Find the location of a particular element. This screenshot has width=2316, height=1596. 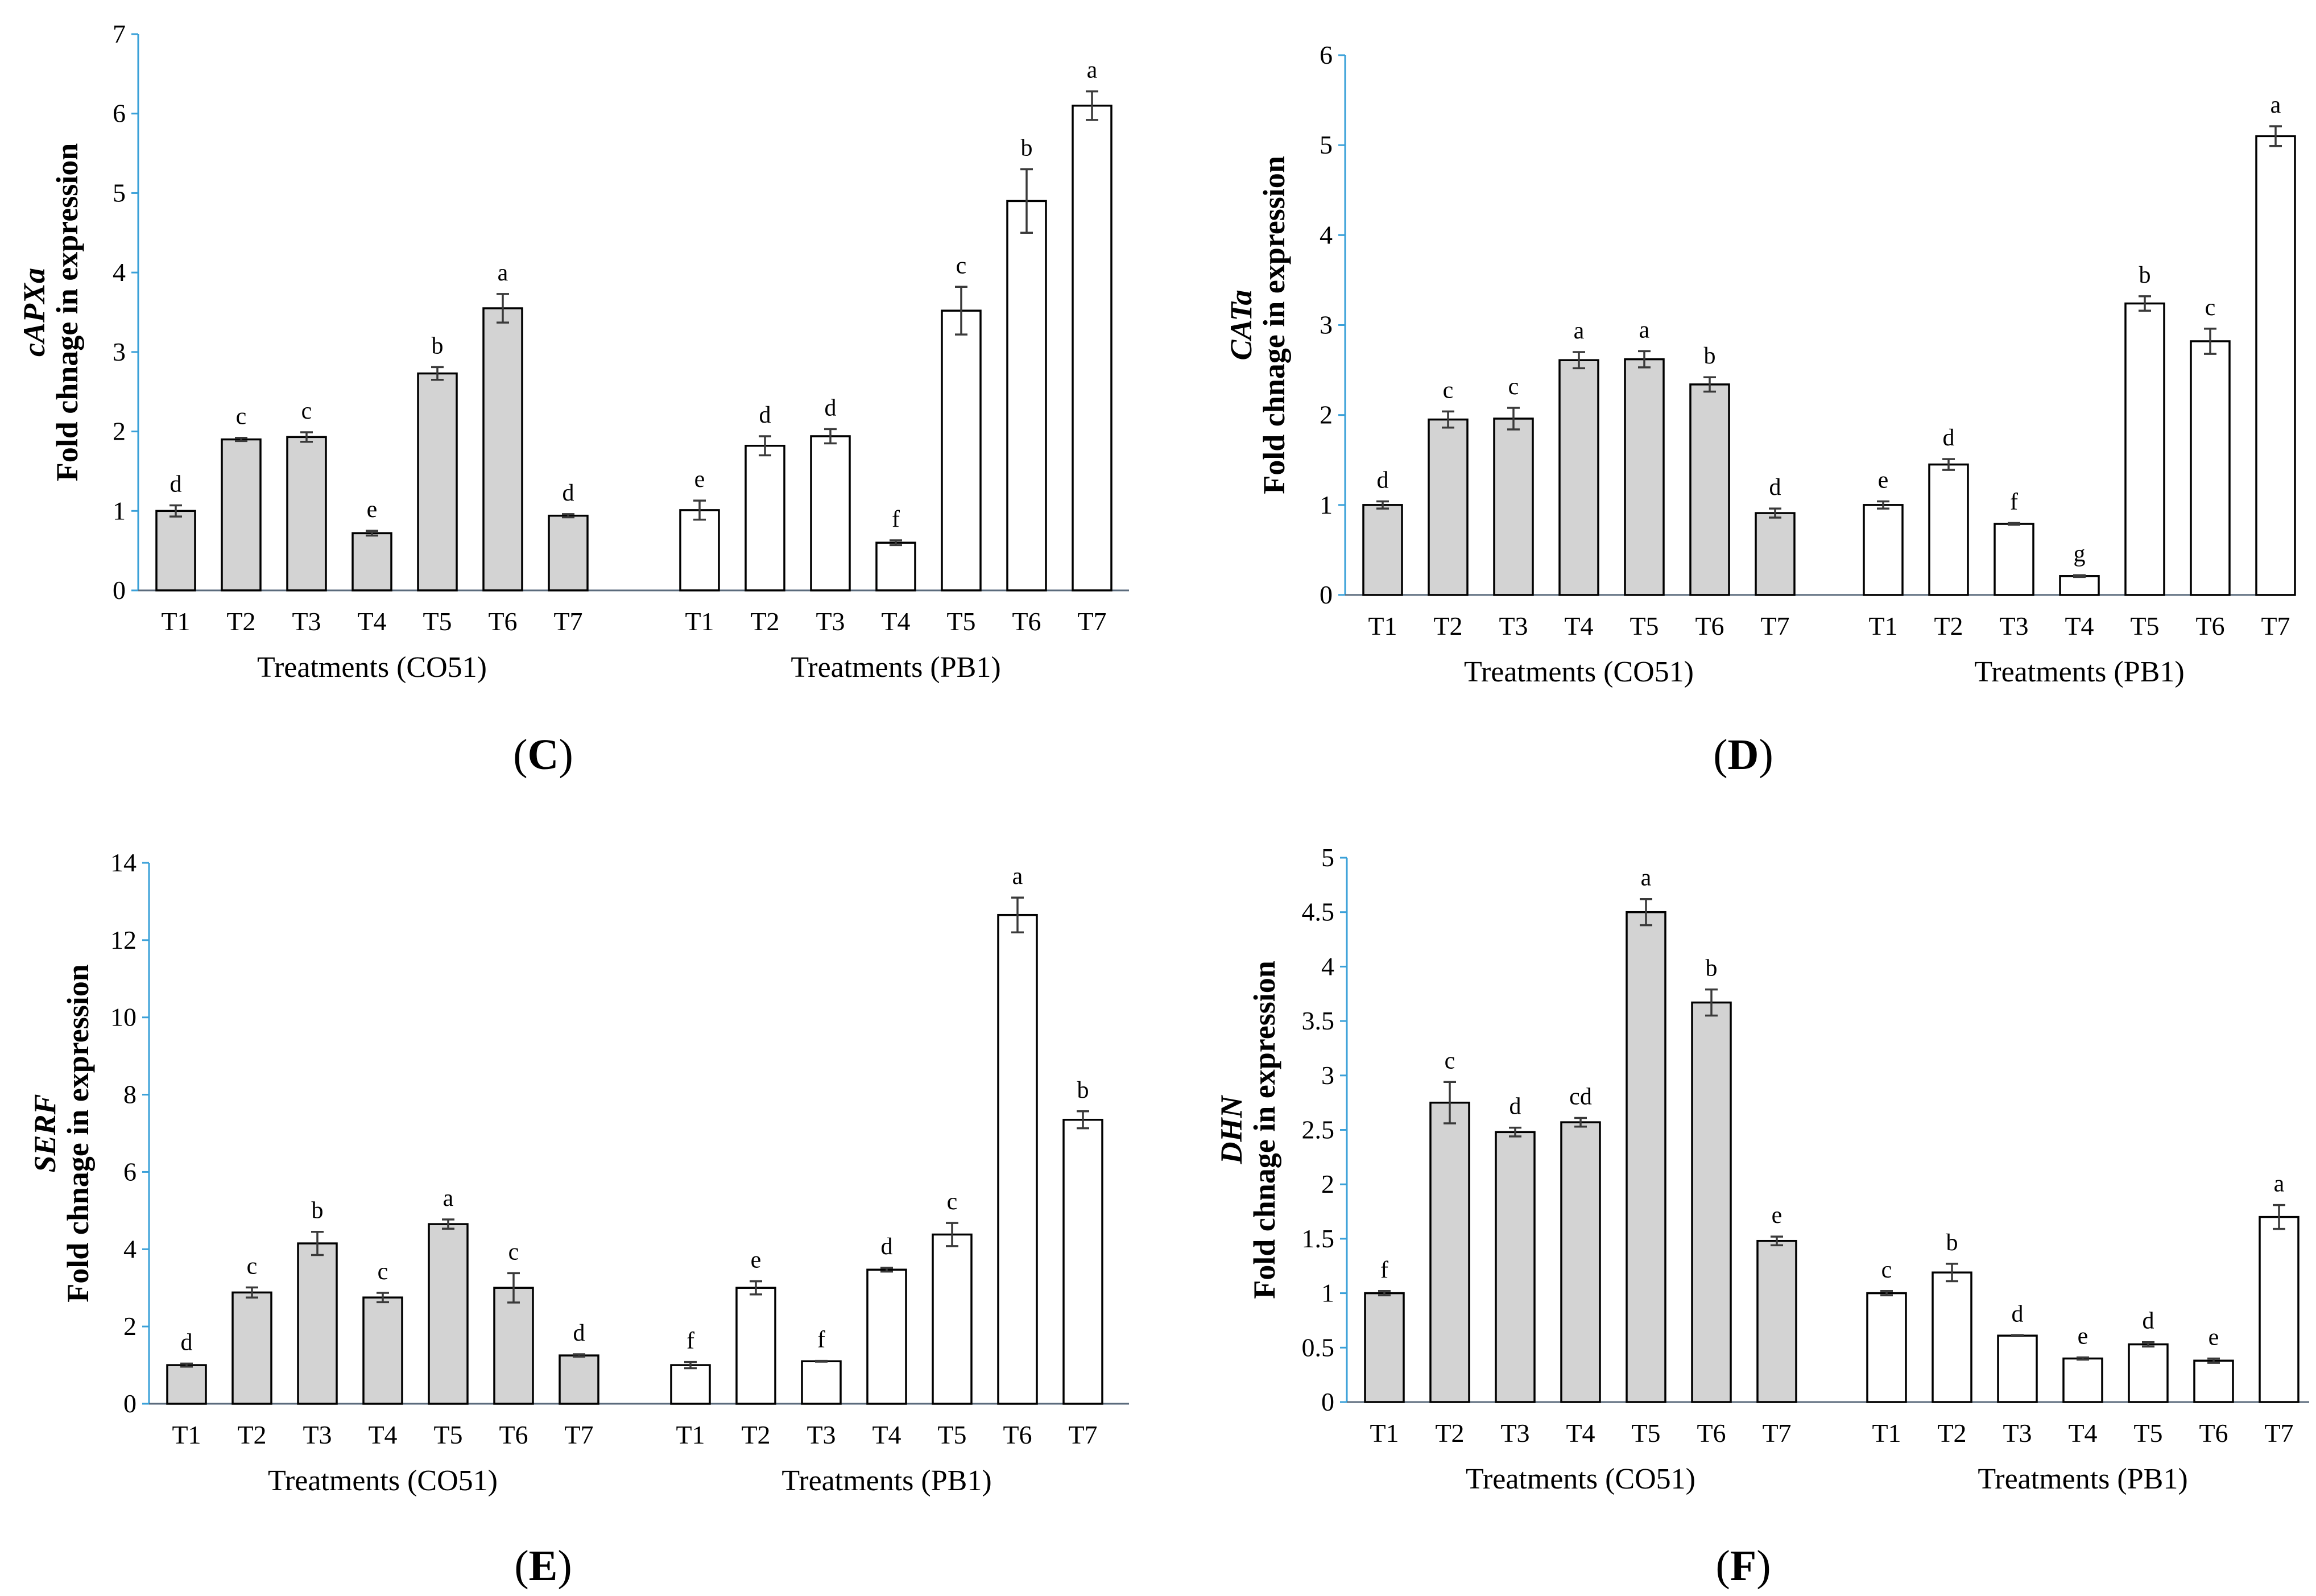

y-tick-label: 5 is located at coordinates (1328, 857).